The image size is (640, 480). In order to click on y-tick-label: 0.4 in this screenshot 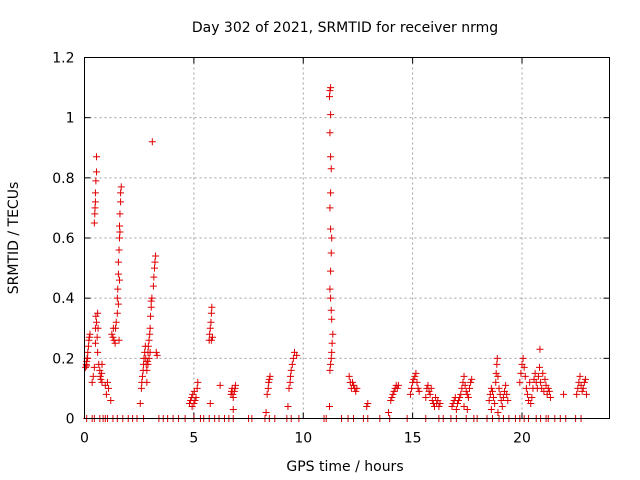, I will do `click(63, 299)`.